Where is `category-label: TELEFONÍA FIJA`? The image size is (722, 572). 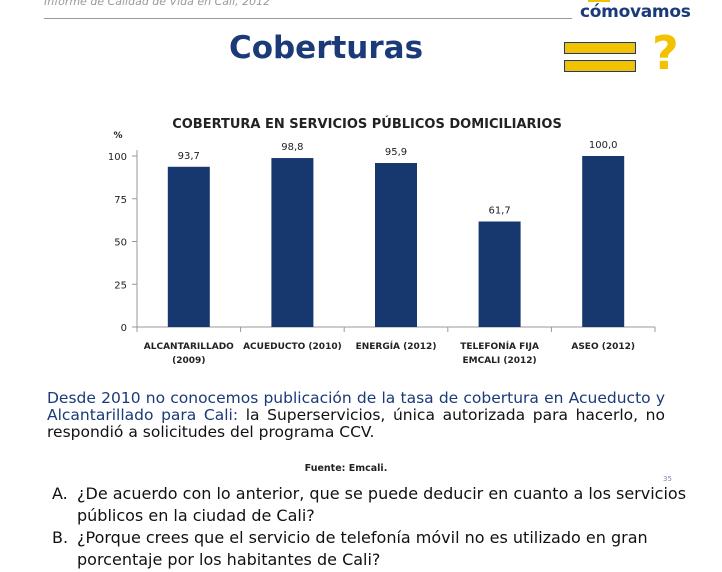
category-label: TELEFONÍA FIJA is located at coordinates (499, 346).